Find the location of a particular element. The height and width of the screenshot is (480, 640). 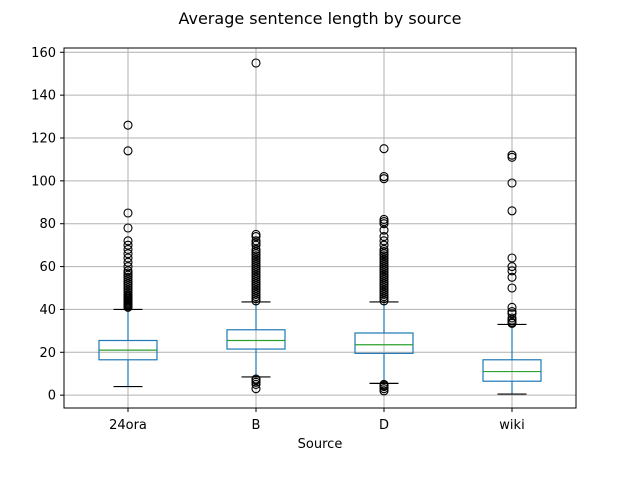

y-tick-label: 160 is located at coordinates (43, 53).